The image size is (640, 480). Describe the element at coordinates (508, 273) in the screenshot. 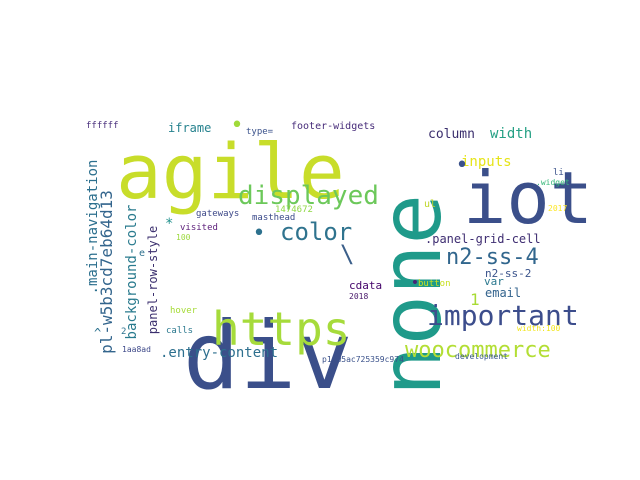

I see `word-19: n2-ss-2` at that location.